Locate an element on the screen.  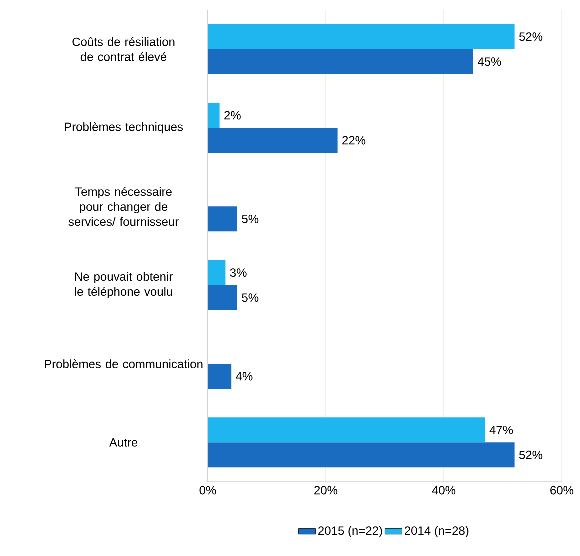
data-label: 45% is located at coordinates (490, 62).